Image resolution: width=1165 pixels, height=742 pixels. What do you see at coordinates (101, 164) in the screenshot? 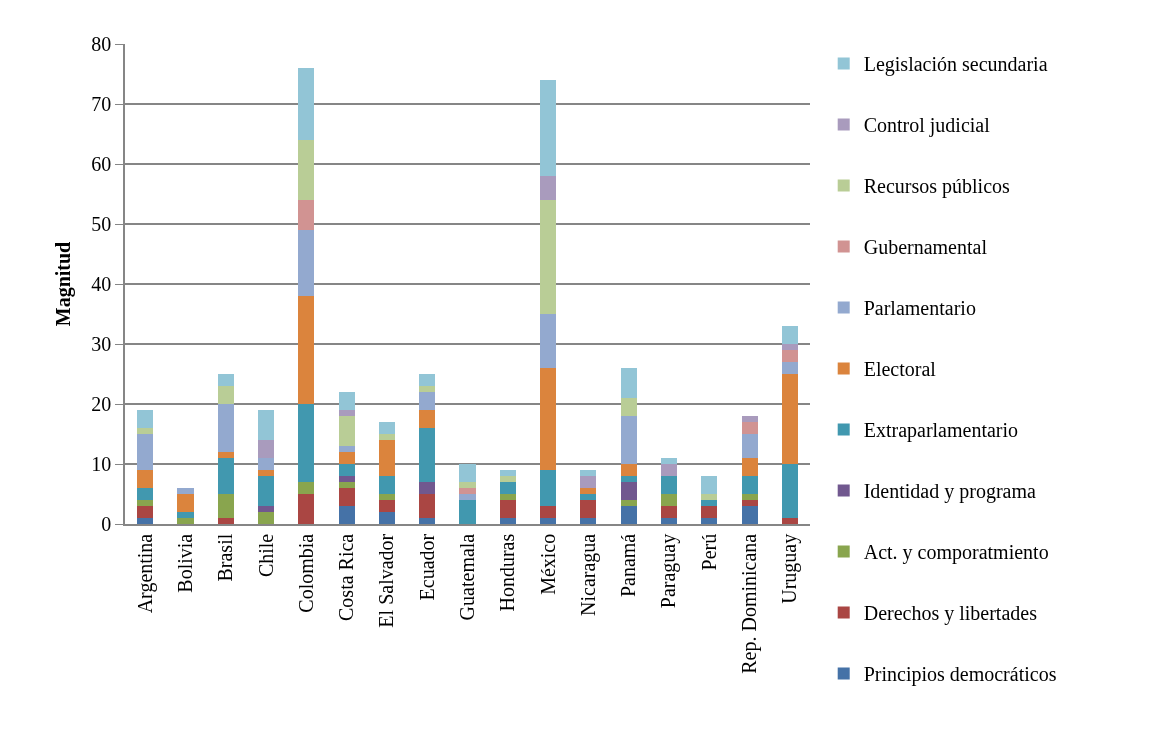
I see `y-tick-label: 60` at bounding box center [101, 164].